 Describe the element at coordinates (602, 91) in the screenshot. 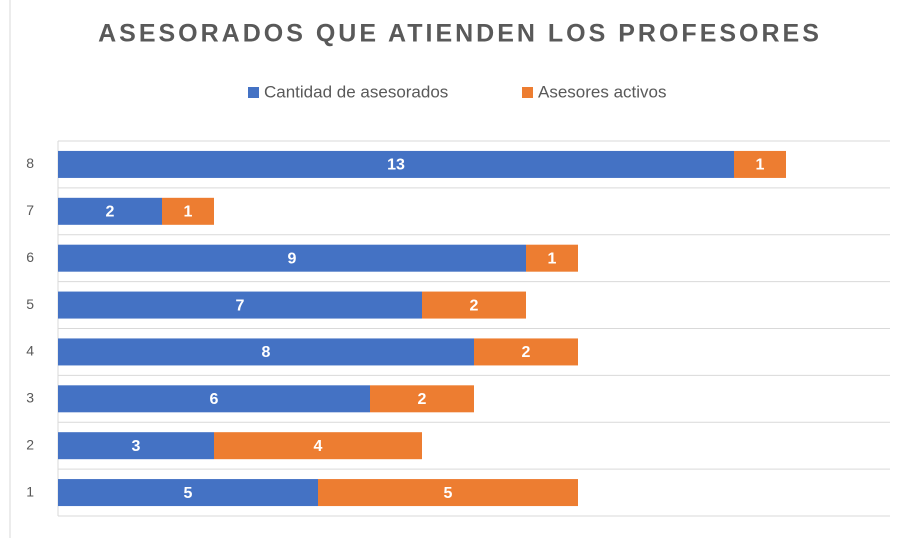

I see `legend-label: Asesores activos` at that location.